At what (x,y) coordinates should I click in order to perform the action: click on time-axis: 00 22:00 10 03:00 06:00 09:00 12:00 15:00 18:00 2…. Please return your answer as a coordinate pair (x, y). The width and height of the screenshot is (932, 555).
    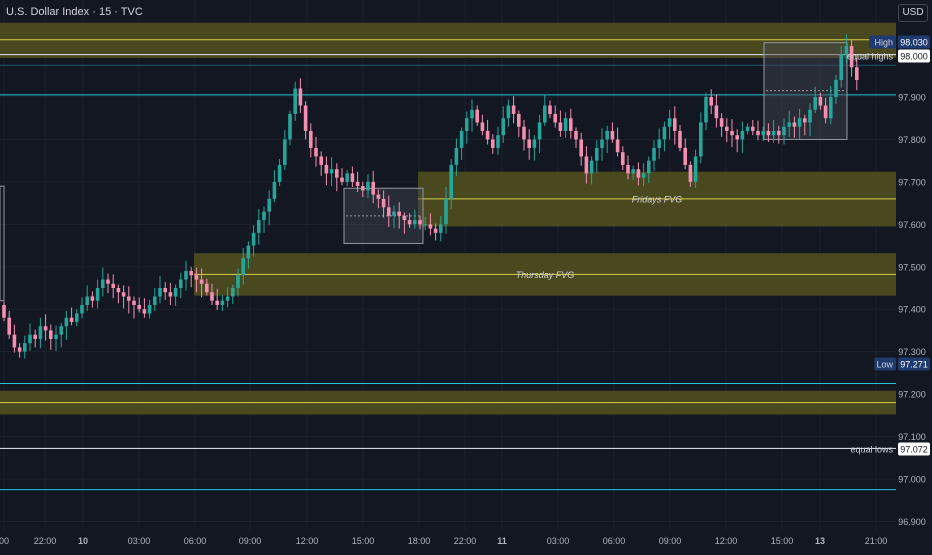
    Looking at the image, I should click on (466, 540).